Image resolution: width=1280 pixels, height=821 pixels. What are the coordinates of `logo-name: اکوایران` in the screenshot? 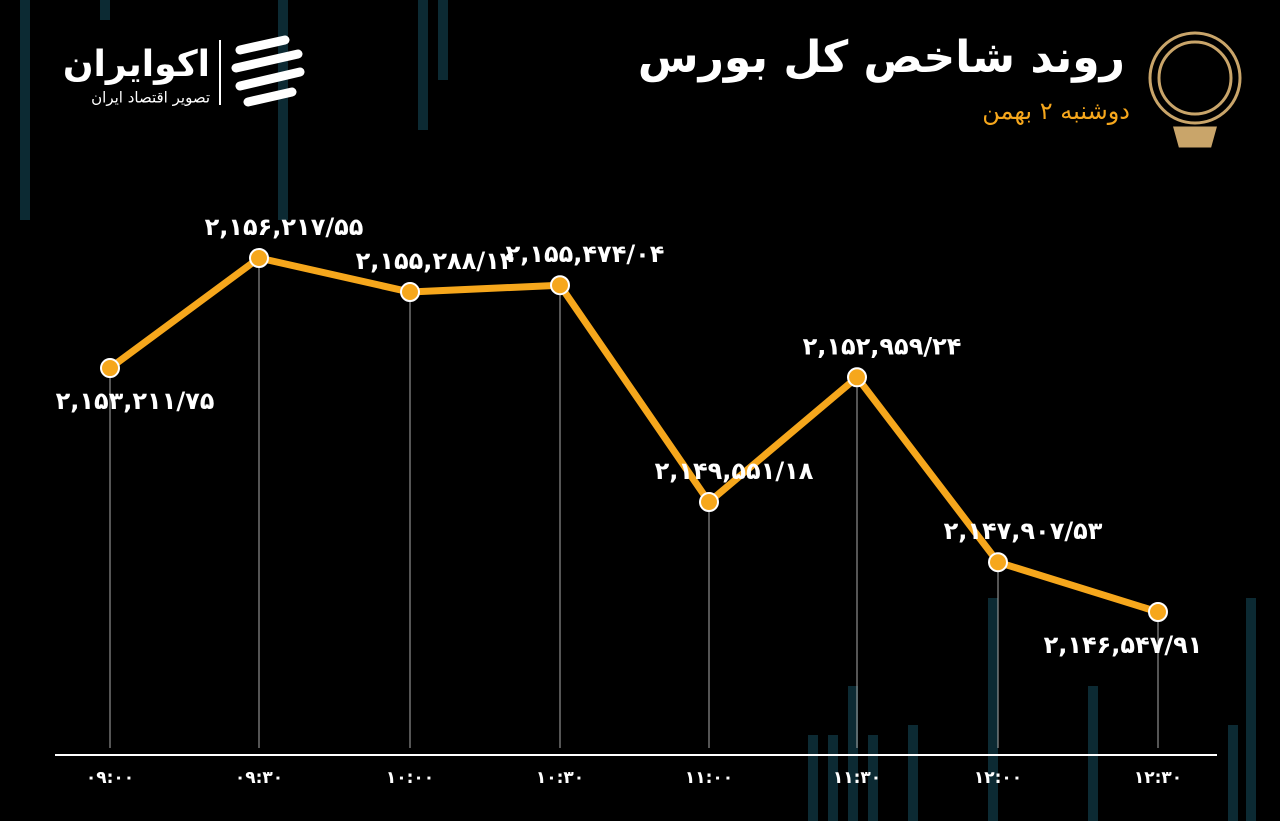 It's located at (136, 64).